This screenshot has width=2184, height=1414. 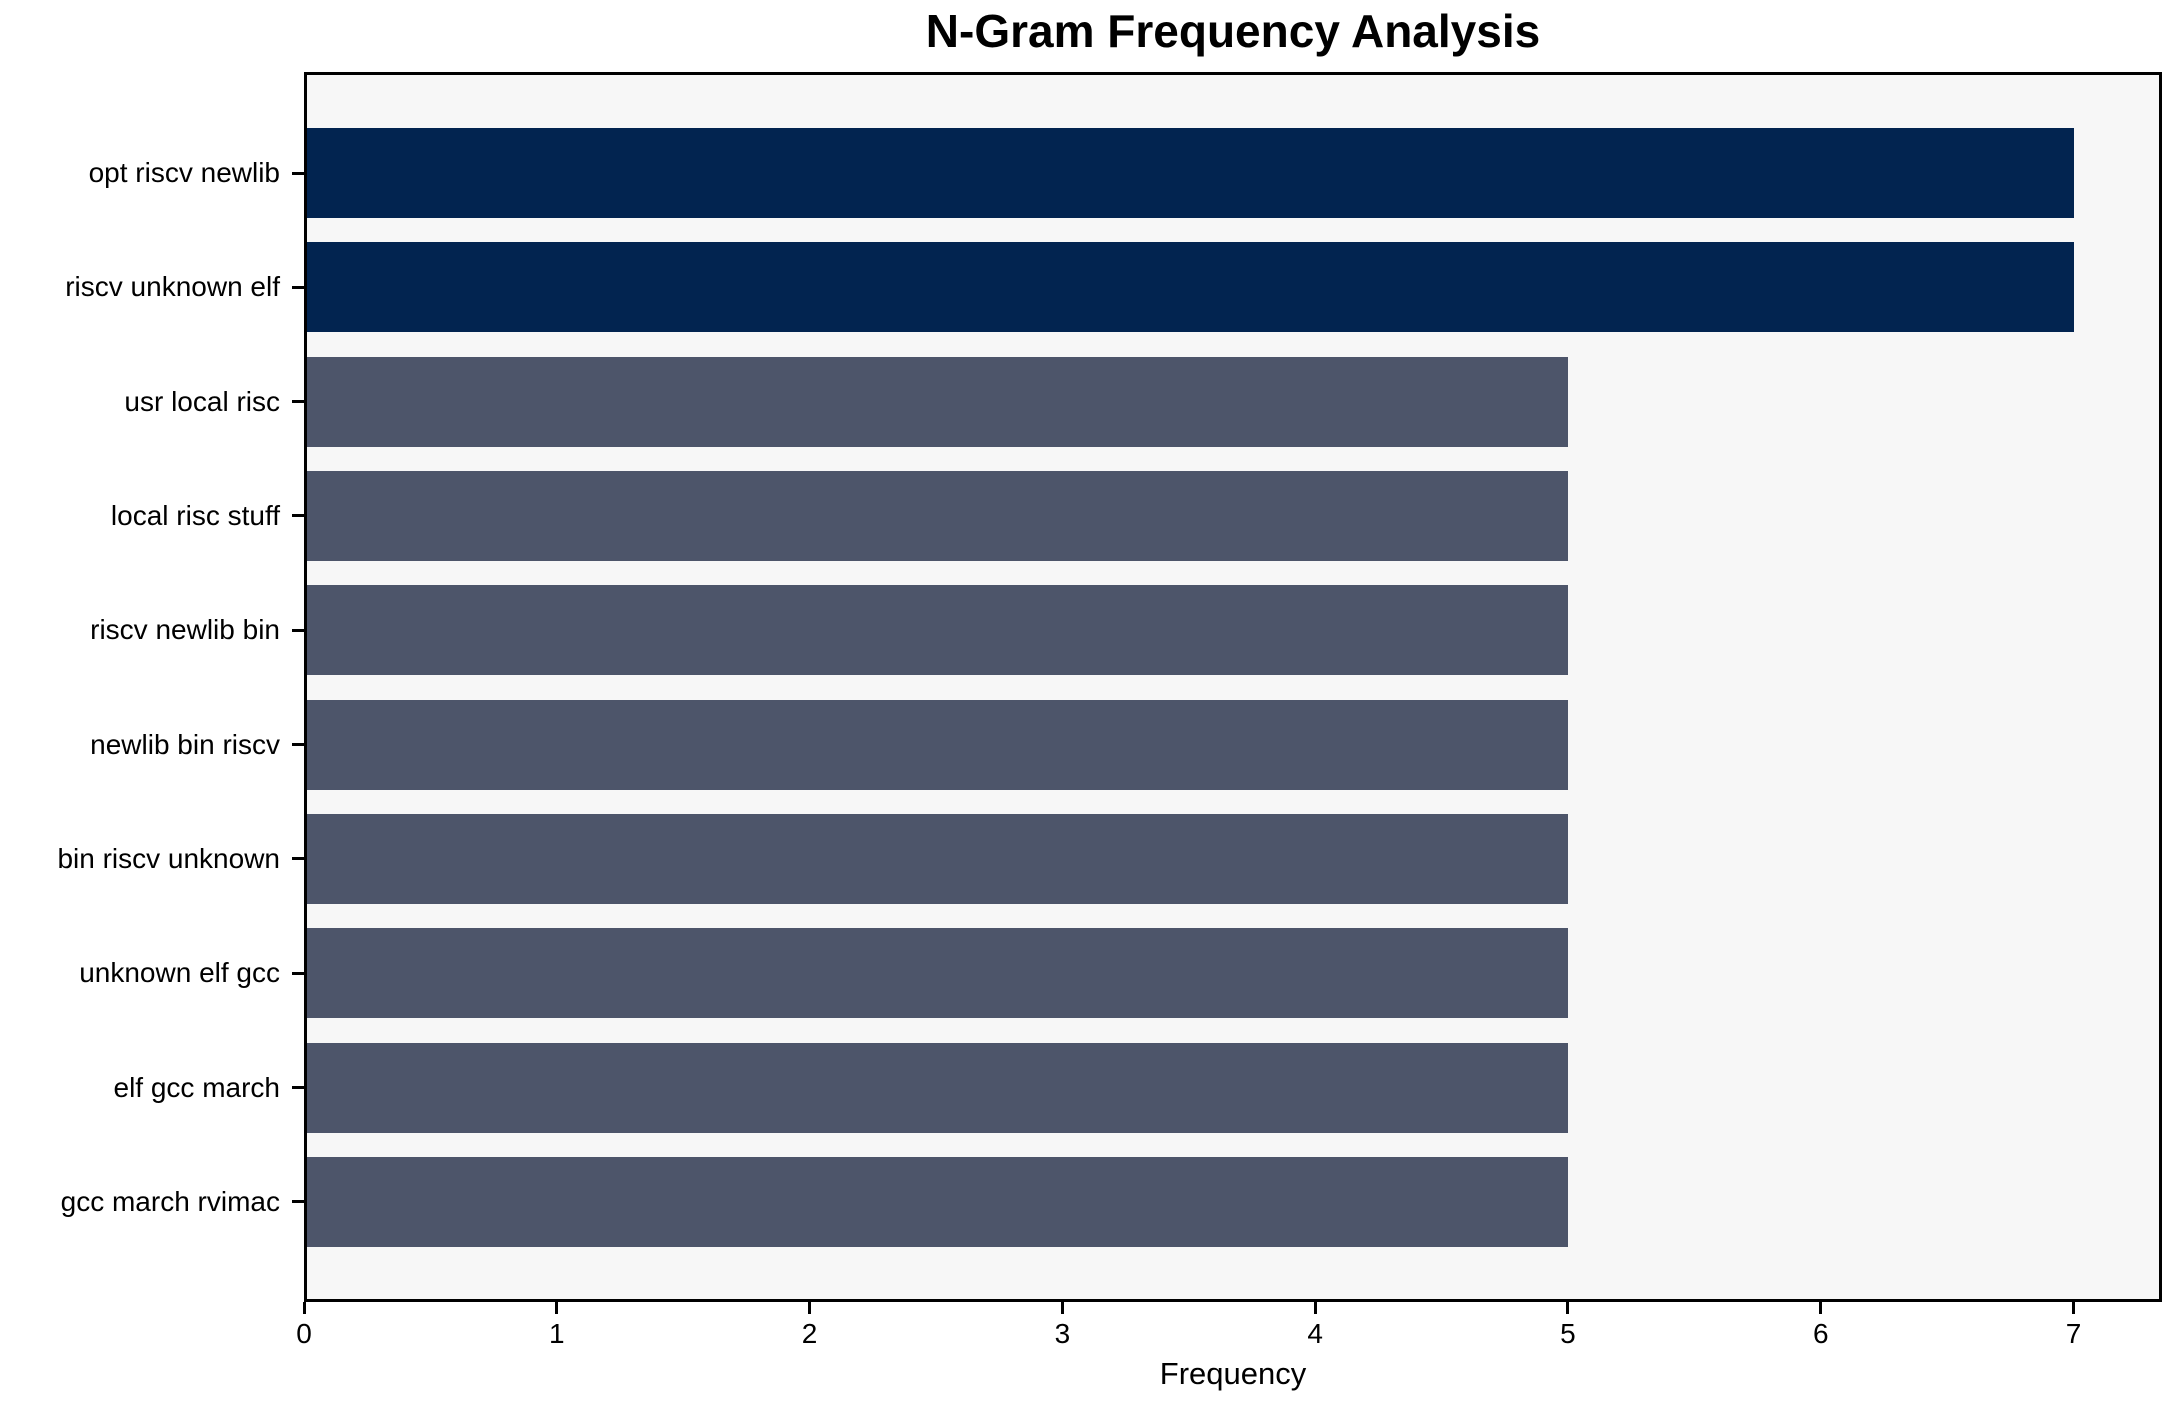 What do you see at coordinates (1568, 1333) in the screenshot?
I see `x-tick-label: 5` at bounding box center [1568, 1333].